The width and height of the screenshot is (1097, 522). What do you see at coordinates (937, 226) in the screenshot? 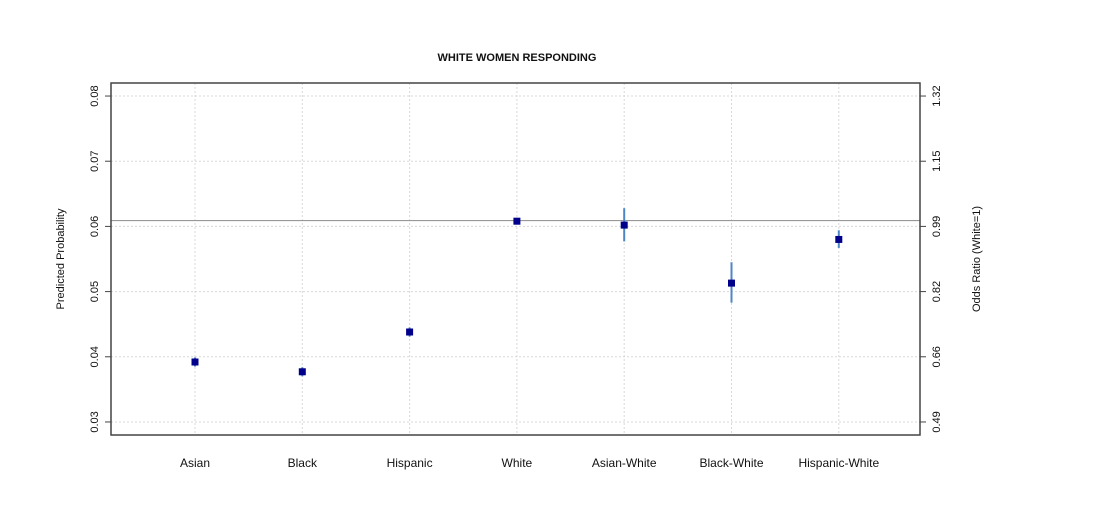
I see `y2-tick-label: 0.99` at bounding box center [937, 226].